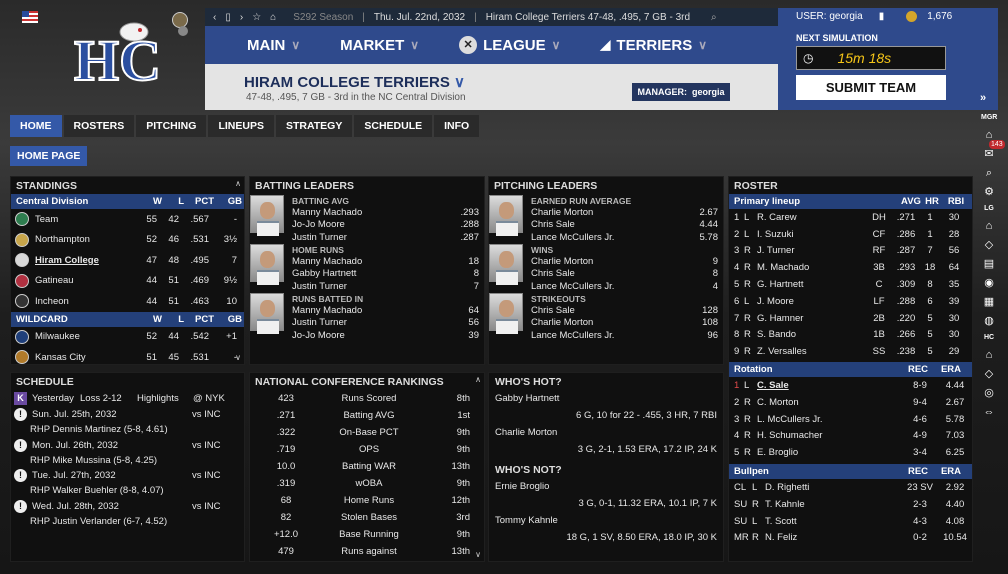 The image size is (1008, 574). What do you see at coordinates (850, 284) in the screenshot?
I see `lineup-row: 5 R G. Hartnett C .309 8 35` at bounding box center [850, 284].